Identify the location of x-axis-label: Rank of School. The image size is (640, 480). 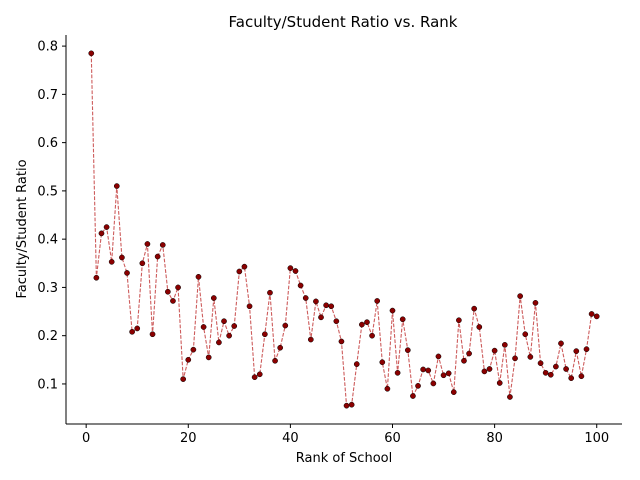
(344, 458).